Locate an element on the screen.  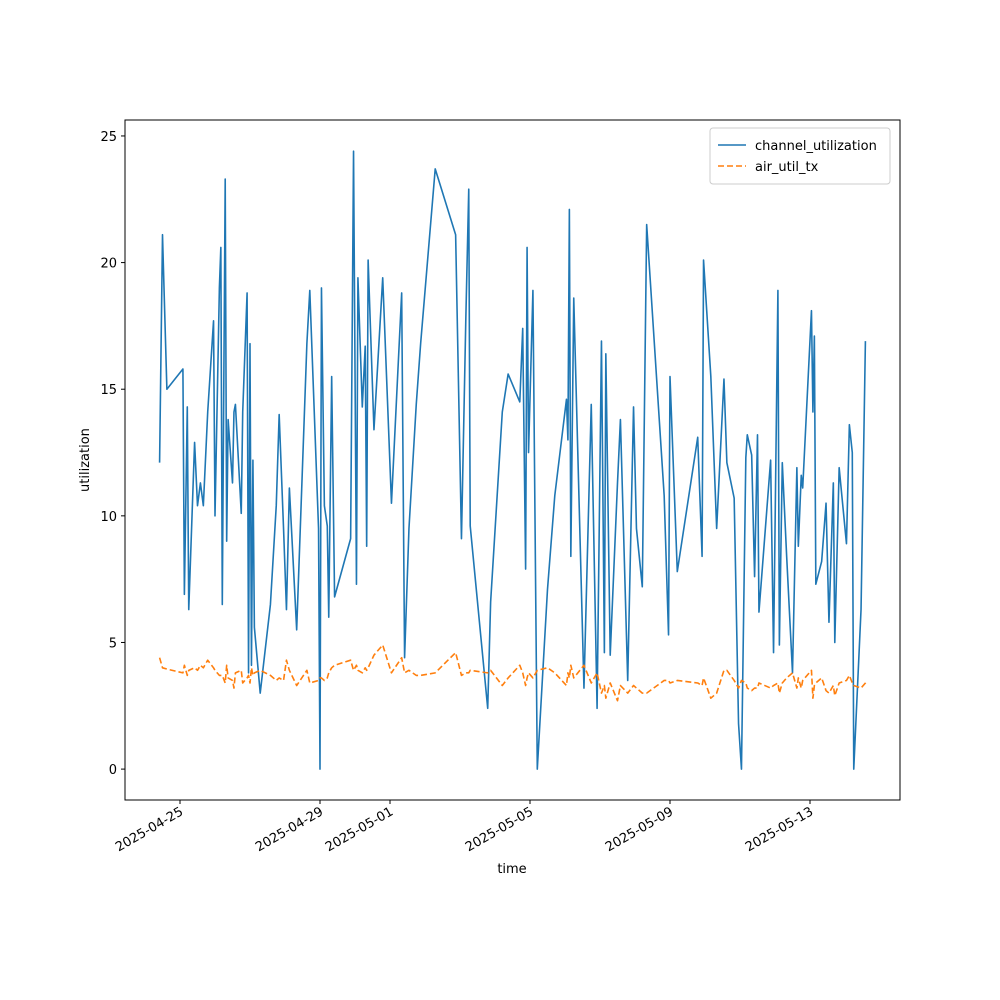
y-axis-label: utilization is located at coordinates (85, 460).